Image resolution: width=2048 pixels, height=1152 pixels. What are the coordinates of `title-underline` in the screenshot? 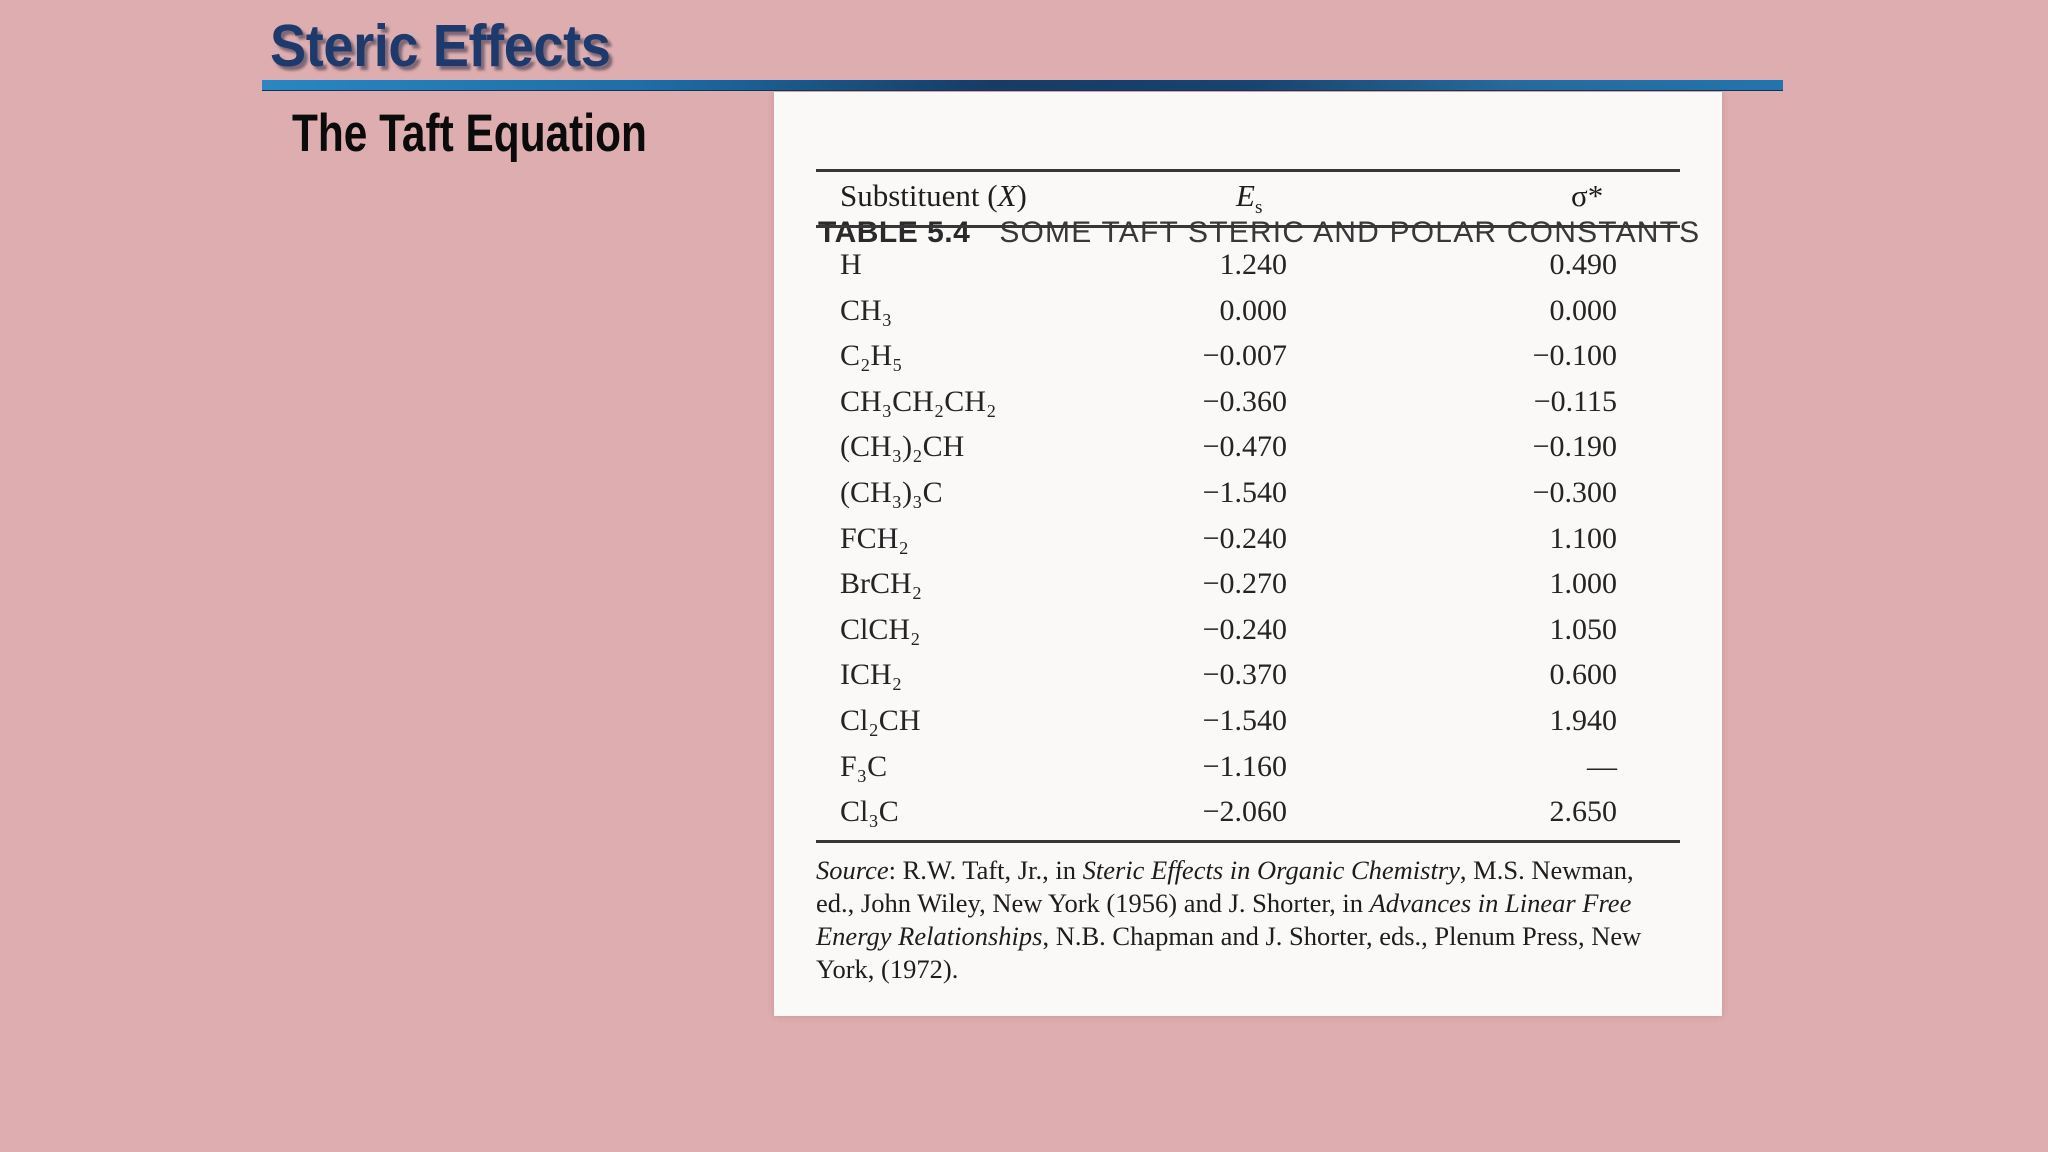 It's located at (1022, 85).